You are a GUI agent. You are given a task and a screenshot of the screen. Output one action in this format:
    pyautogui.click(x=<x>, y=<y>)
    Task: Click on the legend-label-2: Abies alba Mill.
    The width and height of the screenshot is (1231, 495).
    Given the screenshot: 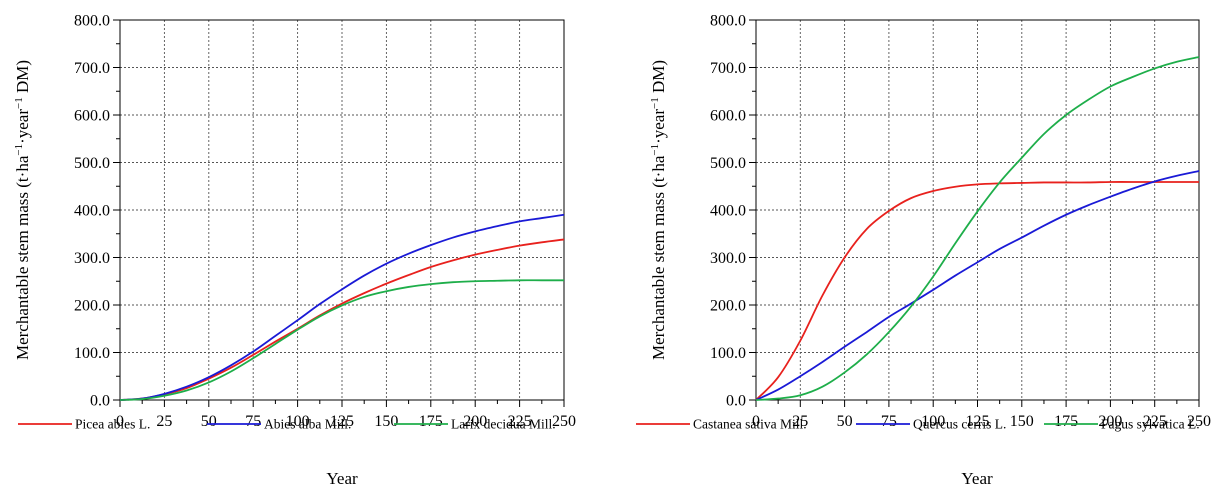 What is the action you would take?
    pyautogui.click(x=307, y=424)
    